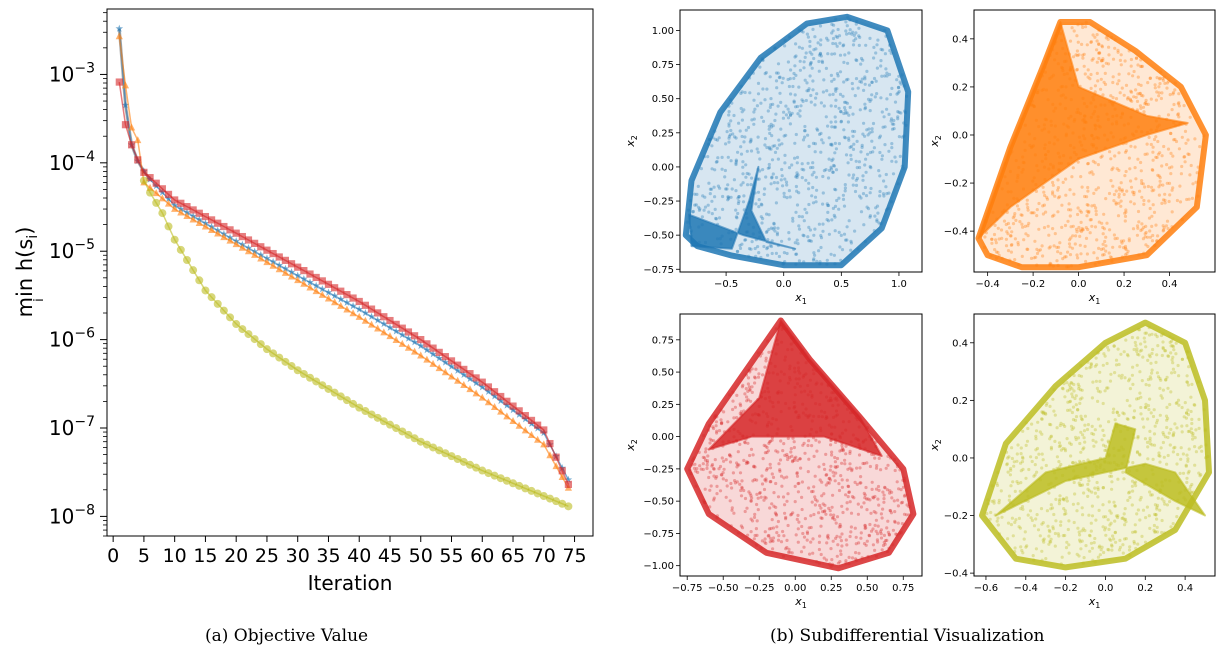 The width and height of the screenshot is (1228, 652). I want to click on x-tick-label: −0.25, so click(759, 588).